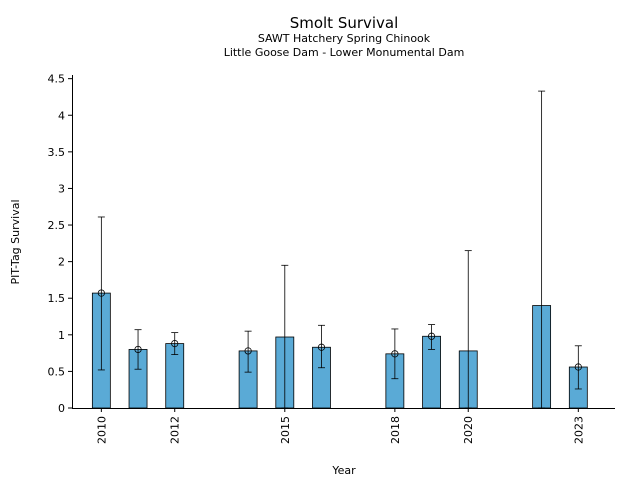 The height and width of the screenshot is (480, 640). What do you see at coordinates (578, 430) in the screenshot?
I see `x-tick-label: 2023` at bounding box center [578, 430].